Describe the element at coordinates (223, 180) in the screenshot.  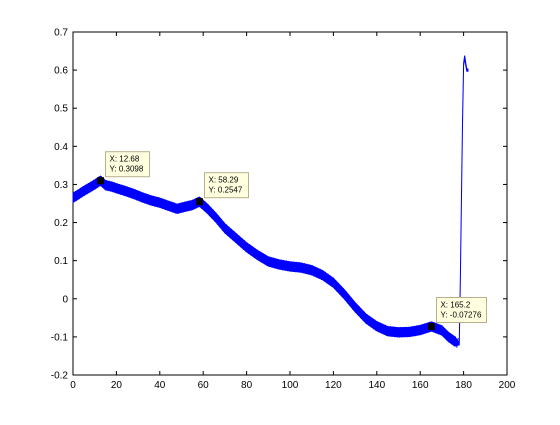
I see `datatip-x-label: X: 58.29` at that location.